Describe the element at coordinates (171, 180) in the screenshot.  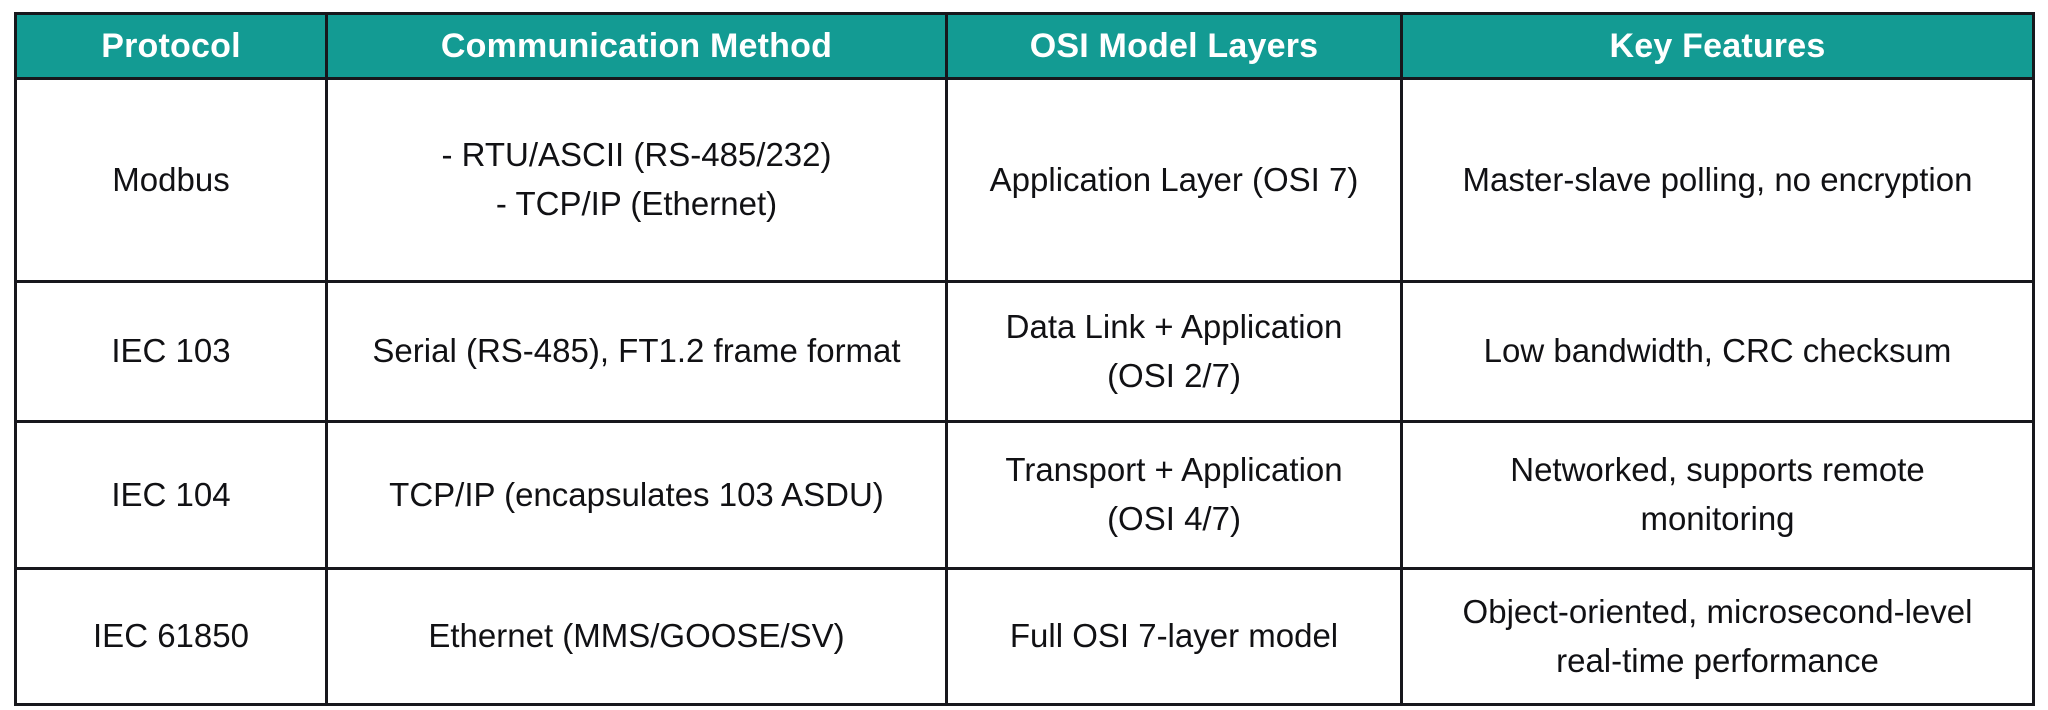
I see `cell-protocol: Modbus` at that location.